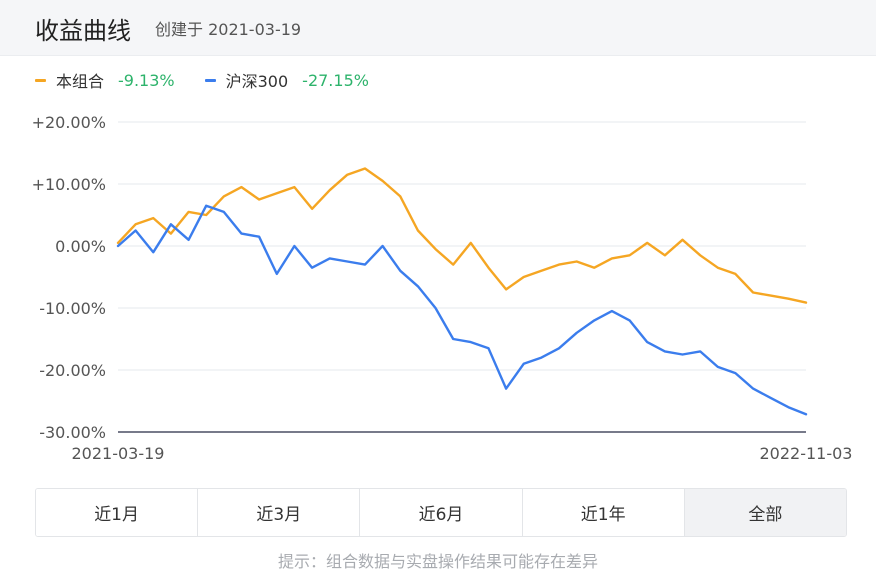  What do you see at coordinates (72, 308) in the screenshot?
I see `y-tick-label: -10.00%` at bounding box center [72, 308].